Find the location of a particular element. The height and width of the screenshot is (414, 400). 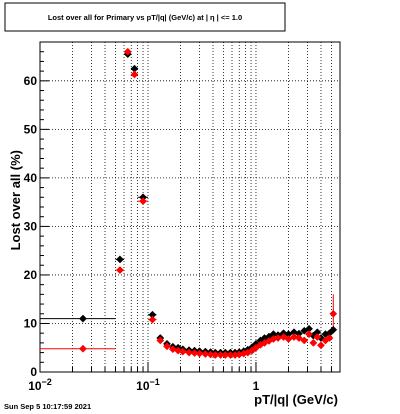

x-tick-labels: 10⁻² 10⁻¹ 1 is located at coordinates (143, 385).